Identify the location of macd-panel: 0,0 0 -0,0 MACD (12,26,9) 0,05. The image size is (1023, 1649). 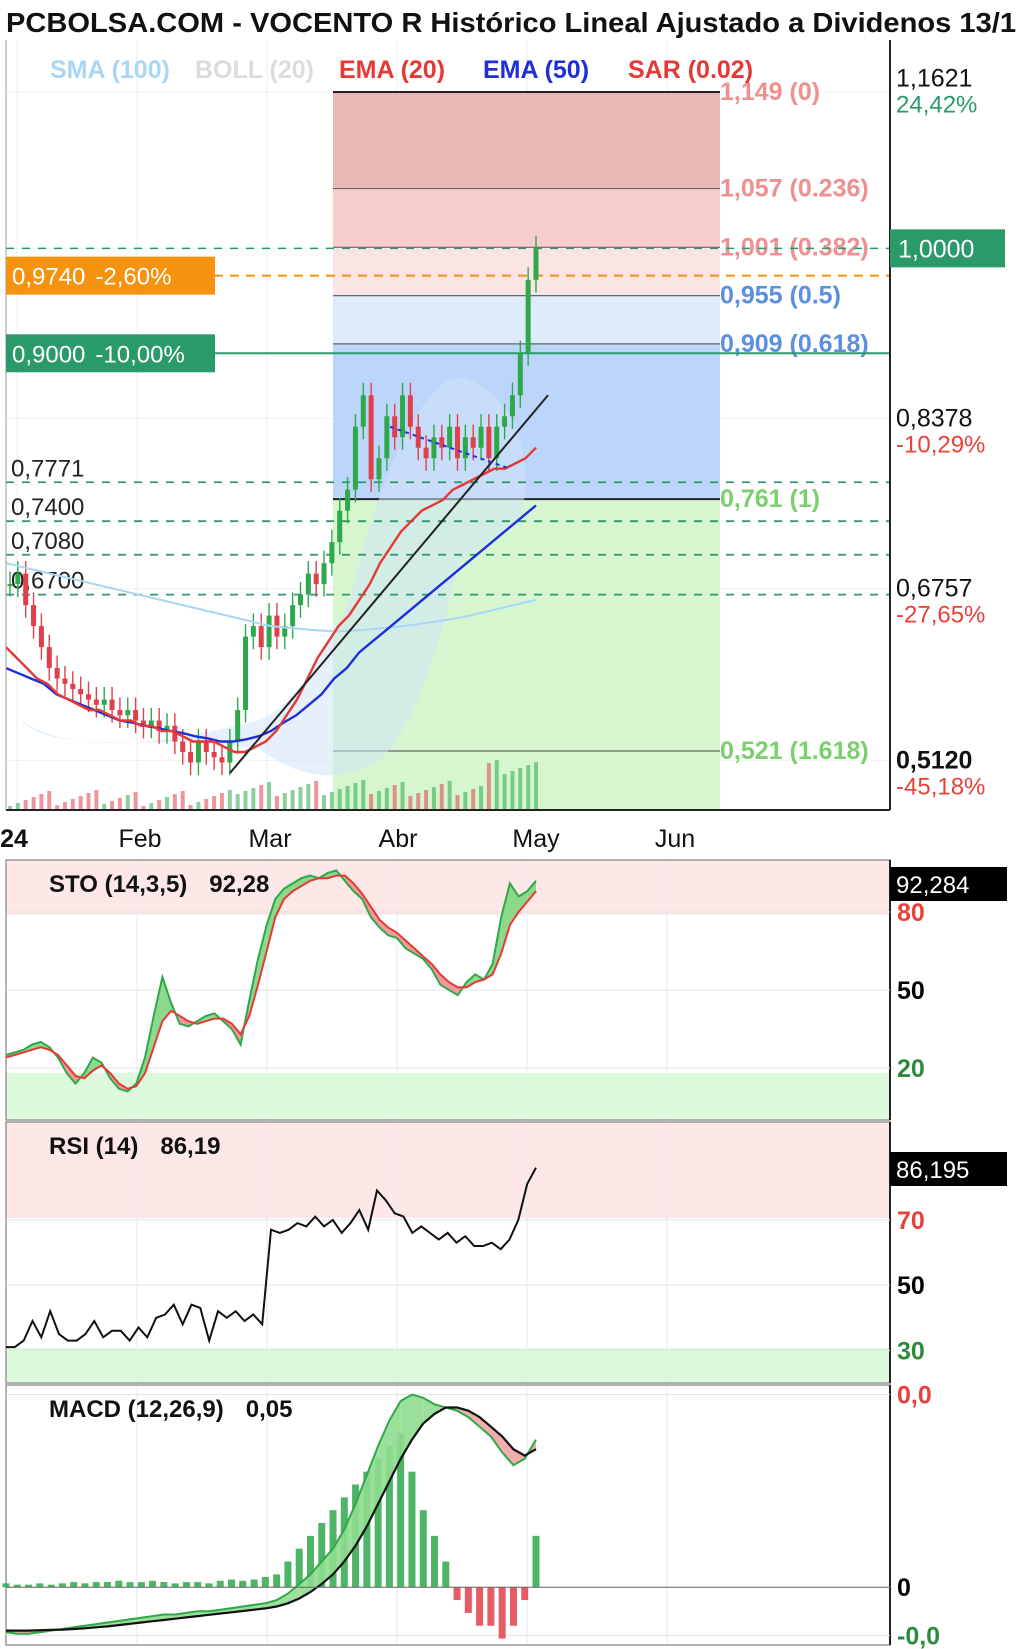
(471, 1515).